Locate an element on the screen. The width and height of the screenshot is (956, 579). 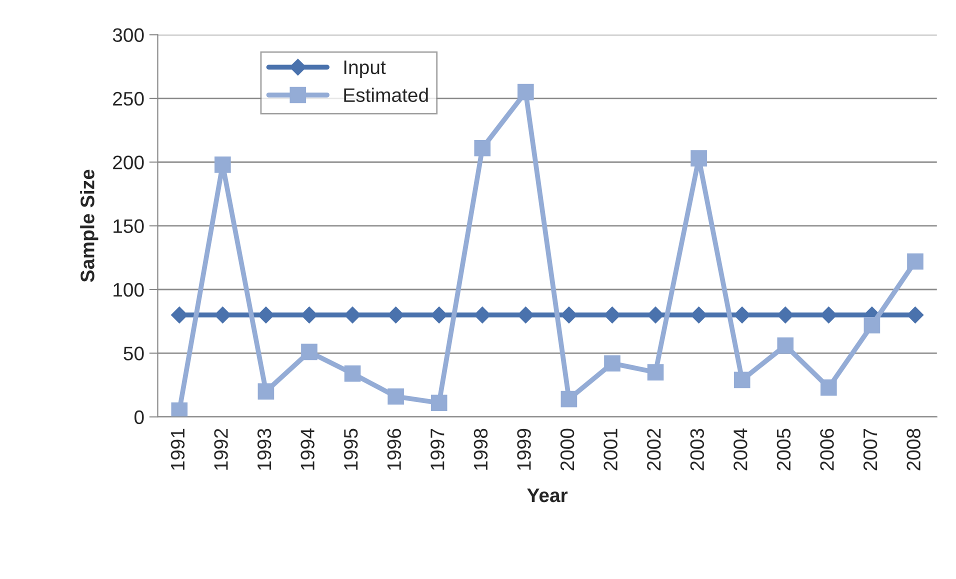
x-tick-label: 2001 is located at coordinates (611, 449).